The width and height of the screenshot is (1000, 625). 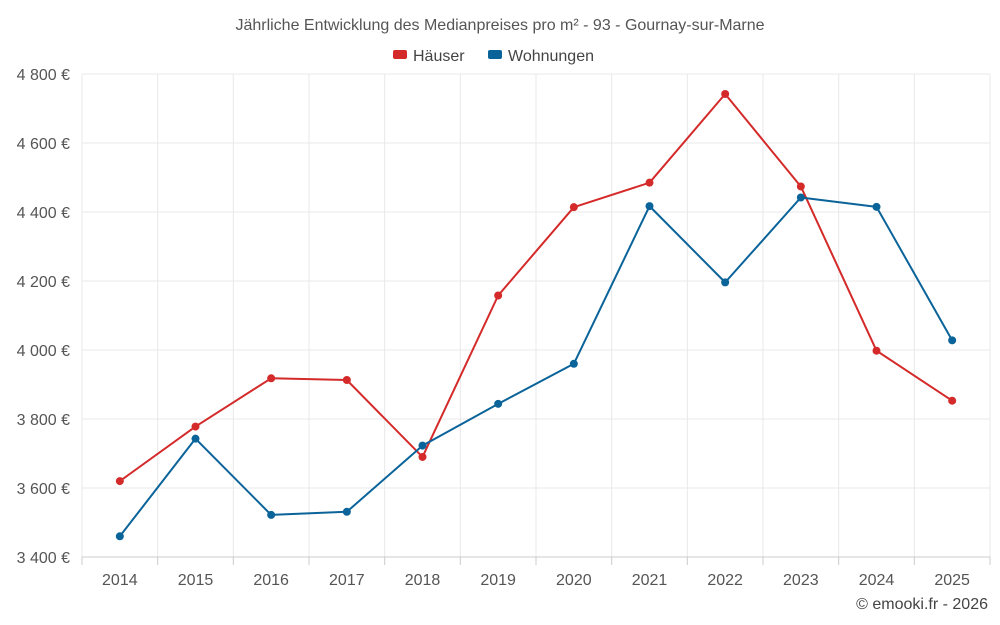 What do you see at coordinates (801, 580) in the screenshot?
I see `x-tick-label: 2023` at bounding box center [801, 580].